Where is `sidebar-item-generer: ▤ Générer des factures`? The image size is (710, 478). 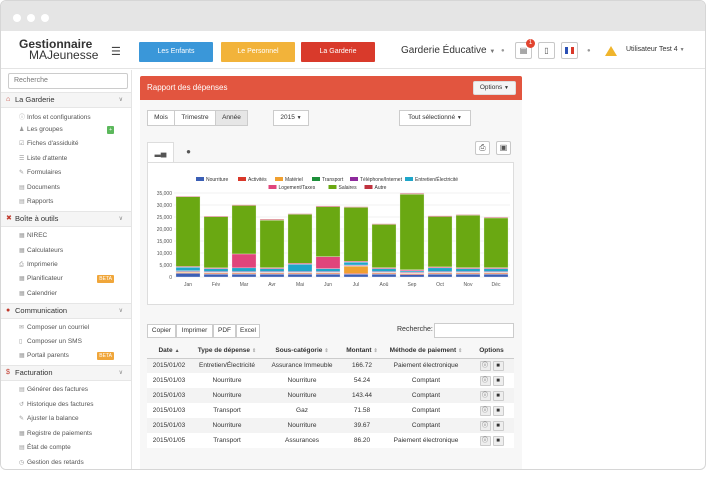 sidebar-item-generer: ▤ Générer des factures is located at coordinates (53, 389).